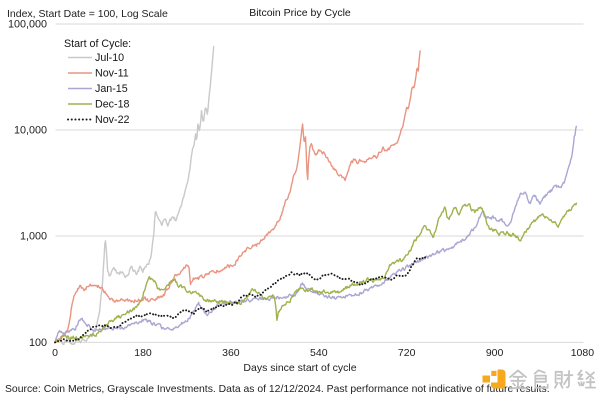  I want to click on svg-text: Dec-18, so click(112, 105).